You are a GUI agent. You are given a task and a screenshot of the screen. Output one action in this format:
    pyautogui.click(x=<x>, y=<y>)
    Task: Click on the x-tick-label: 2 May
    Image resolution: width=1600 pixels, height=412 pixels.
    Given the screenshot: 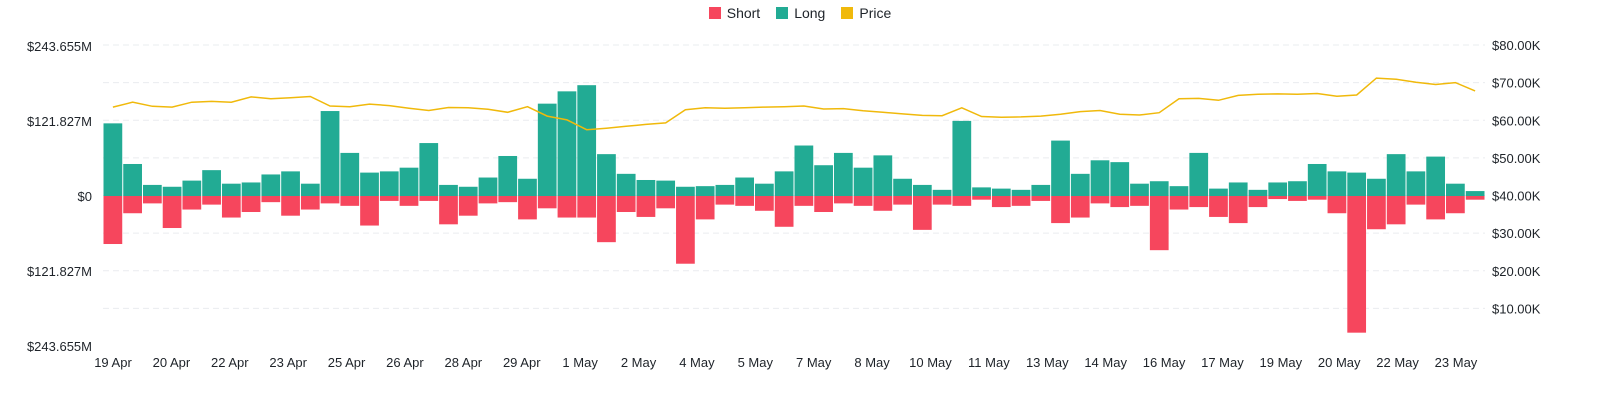 What is the action you would take?
    pyautogui.click(x=639, y=362)
    